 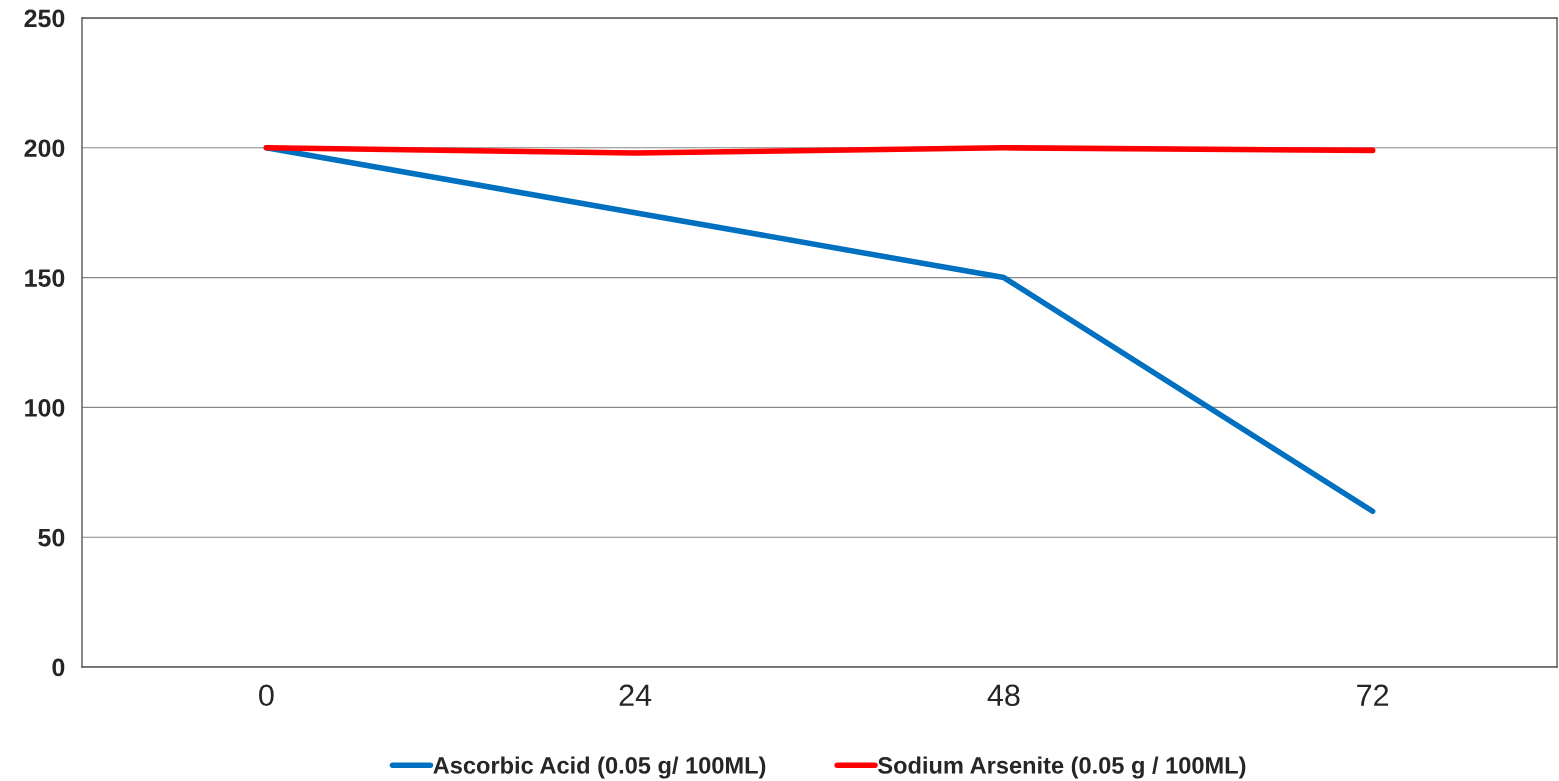 I want to click on y-tick-label: 0, so click(x=58, y=667).